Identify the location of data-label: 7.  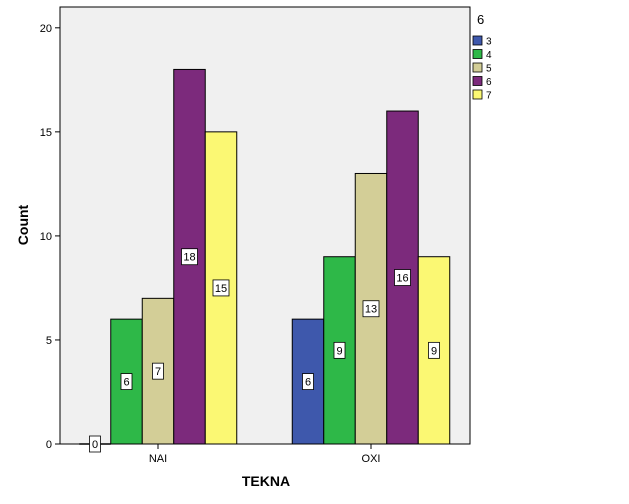
(158, 372).